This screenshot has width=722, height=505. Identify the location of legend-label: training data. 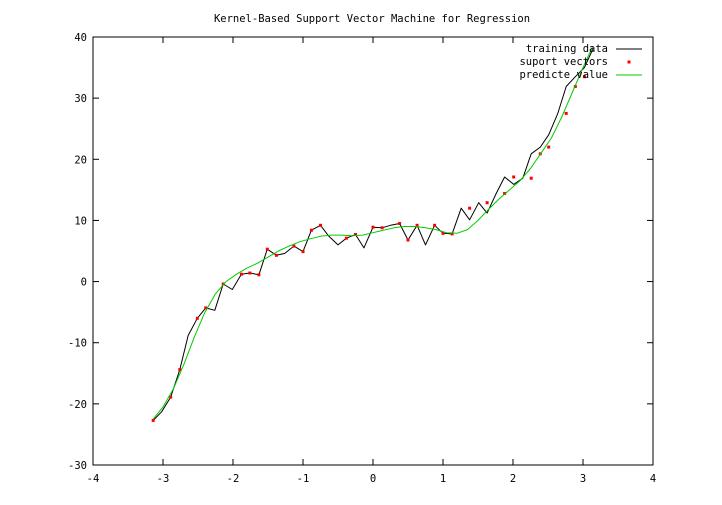
(567, 49).